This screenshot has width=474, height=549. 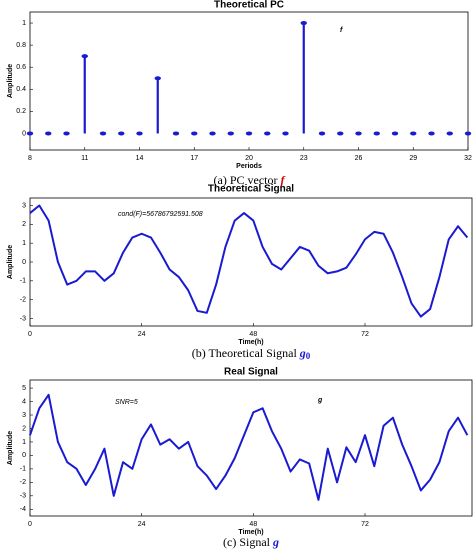 I want to click on x-tick-label: 29, so click(x=413, y=158).